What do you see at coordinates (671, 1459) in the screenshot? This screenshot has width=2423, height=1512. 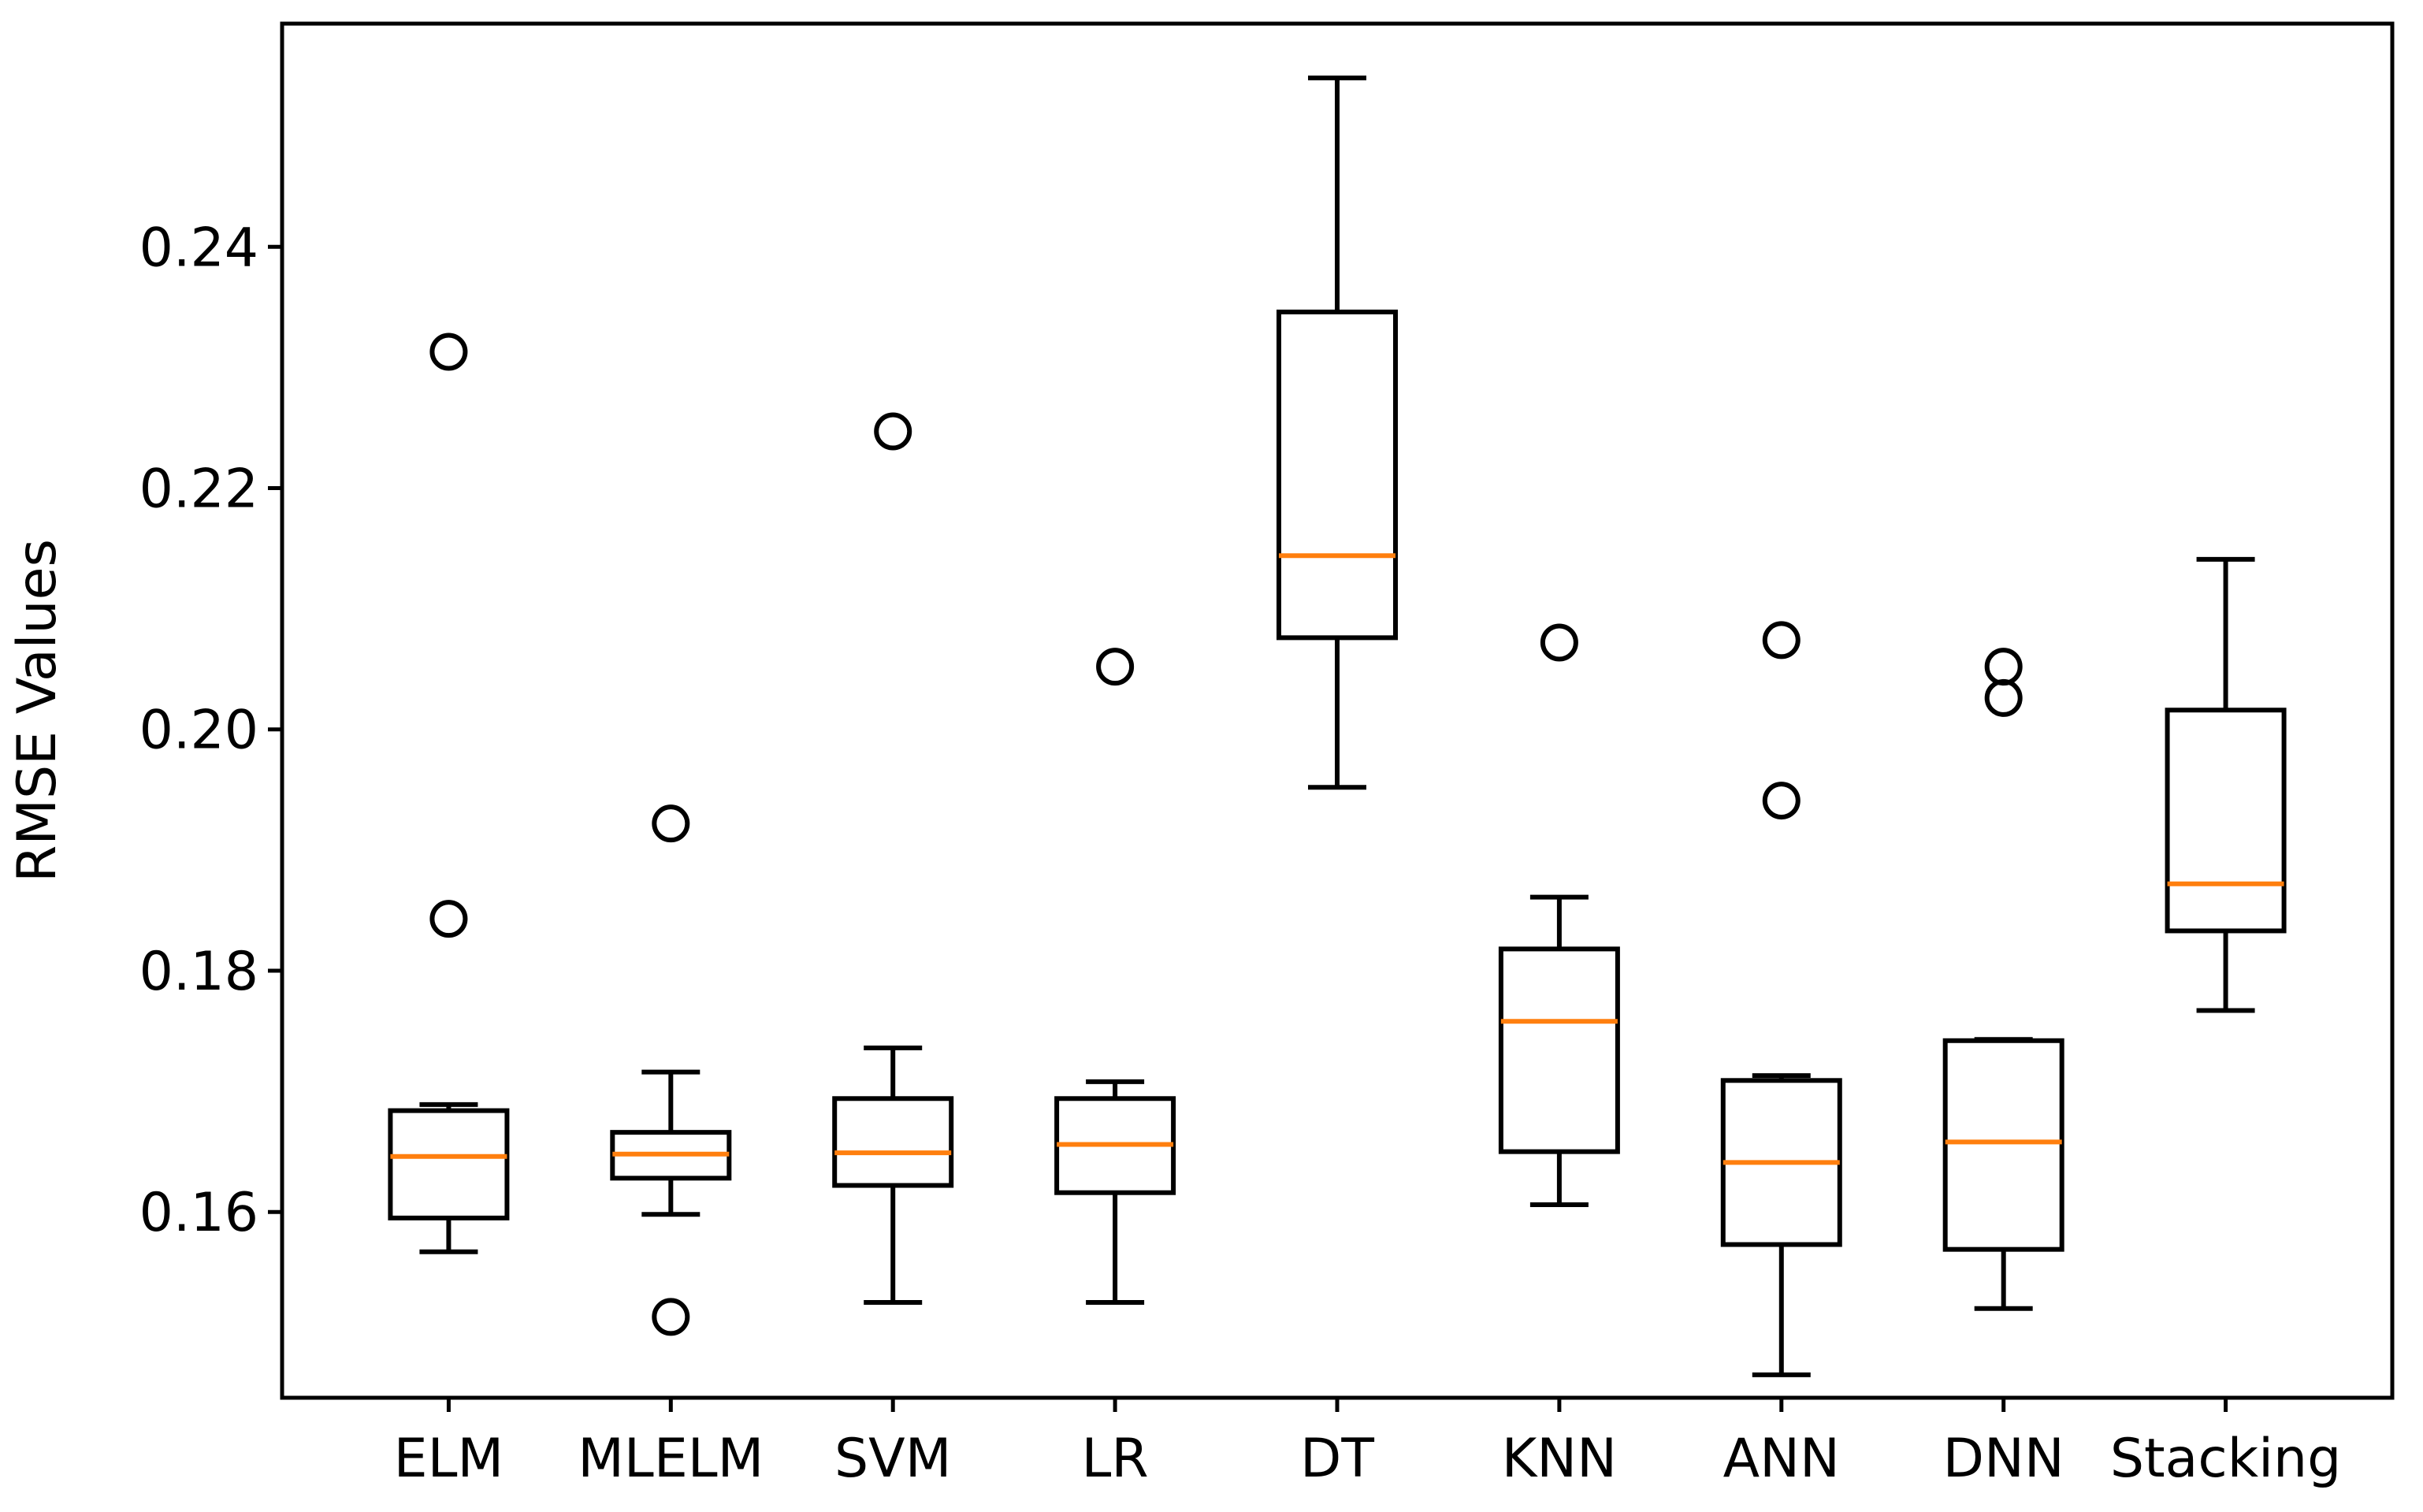 I see `x-tick-label: MLELM` at bounding box center [671, 1459].